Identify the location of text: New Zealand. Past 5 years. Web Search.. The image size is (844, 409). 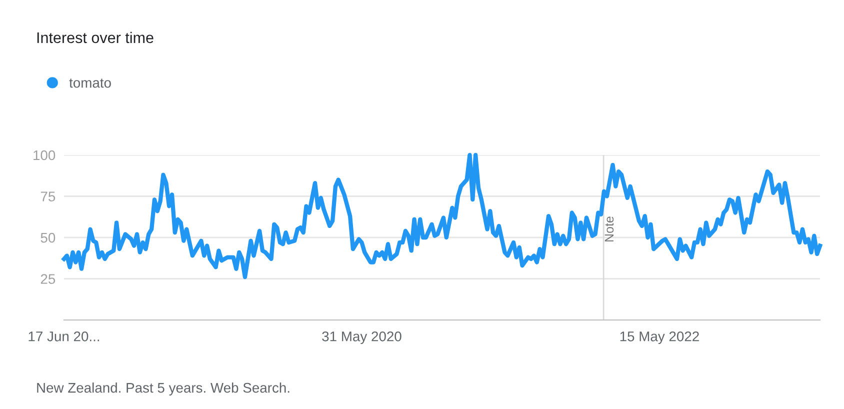
(163, 389).